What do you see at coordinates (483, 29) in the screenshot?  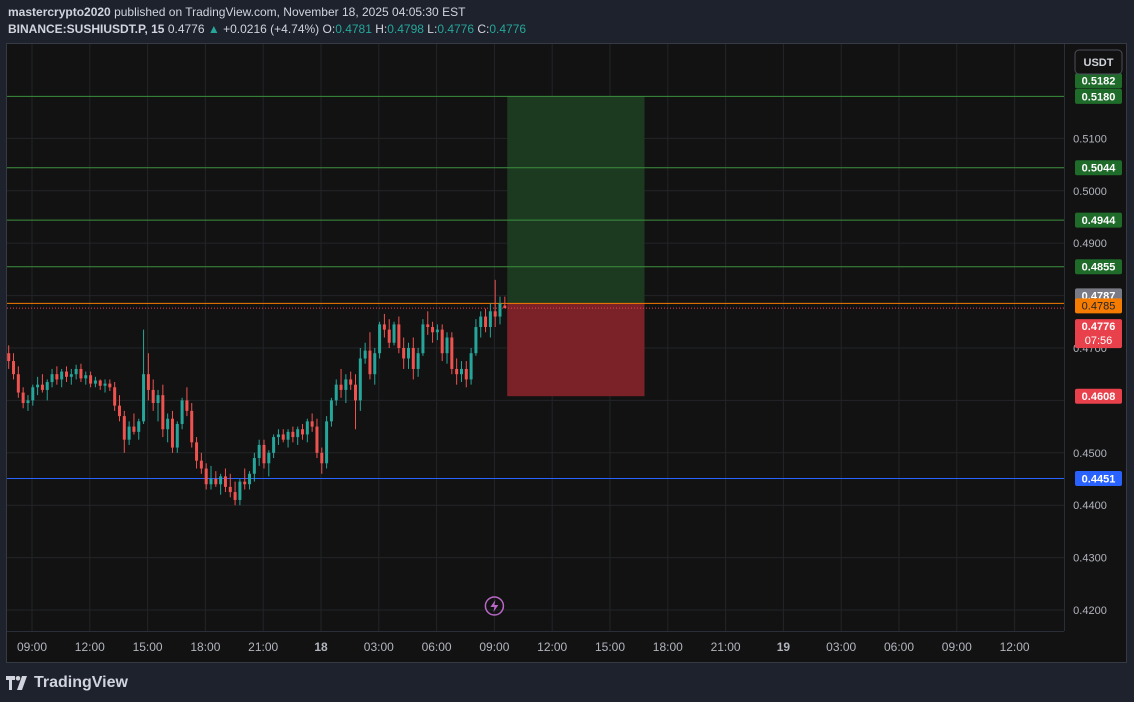 I see `close-label: C:` at bounding box center [483, 29].